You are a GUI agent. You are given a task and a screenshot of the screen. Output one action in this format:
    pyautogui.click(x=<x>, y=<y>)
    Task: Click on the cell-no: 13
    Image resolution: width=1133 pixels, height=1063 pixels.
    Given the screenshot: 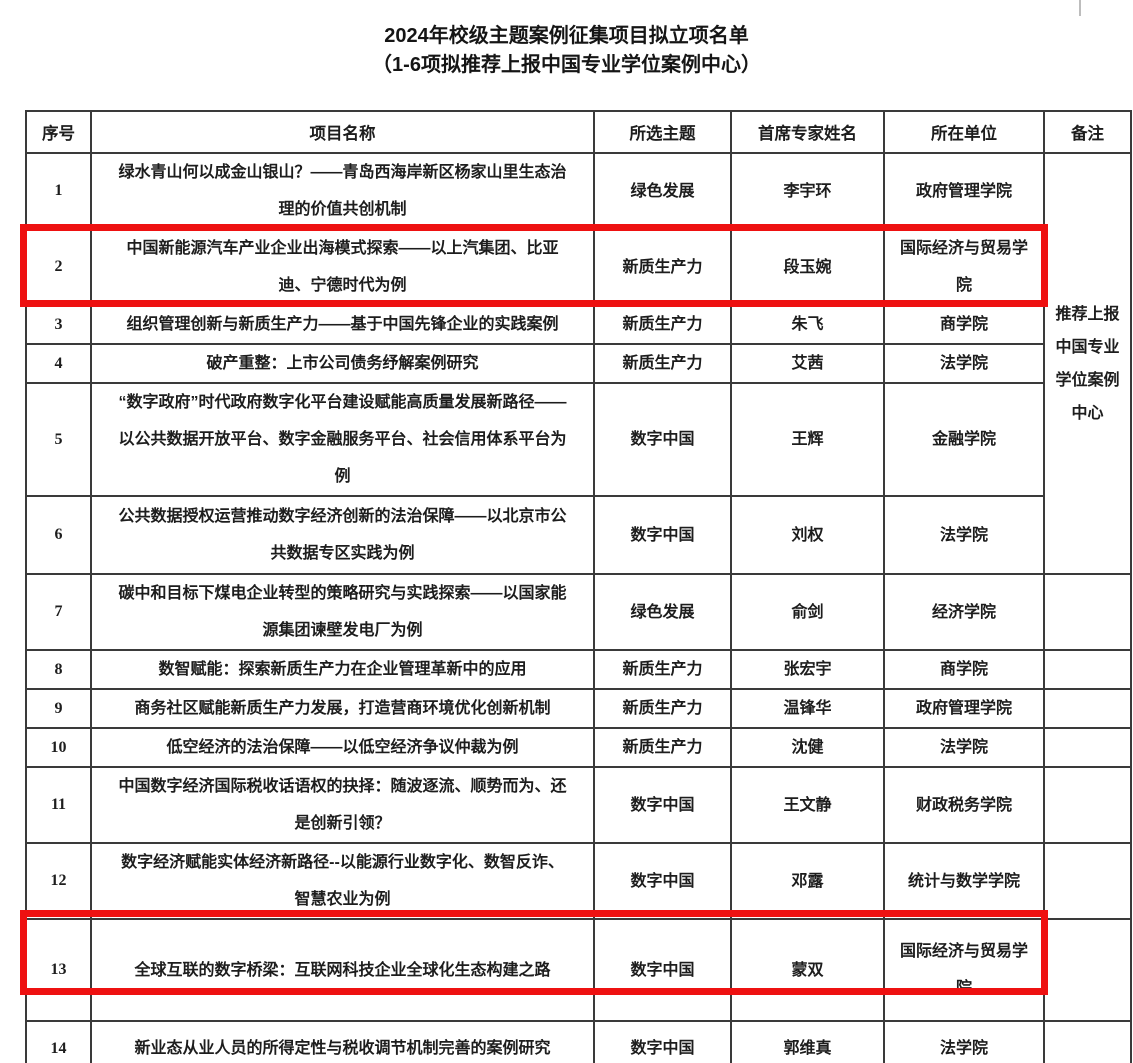 What is the action you would take?
    pyautogui.click(x=58, y=970)
    